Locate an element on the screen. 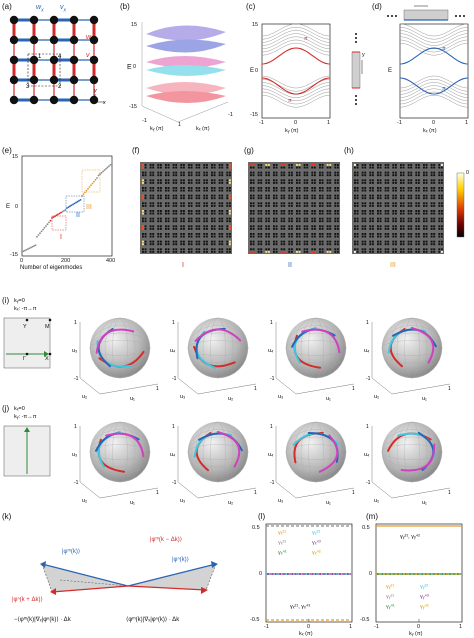  b-ylabel: E is located at coordinates (129, 67).